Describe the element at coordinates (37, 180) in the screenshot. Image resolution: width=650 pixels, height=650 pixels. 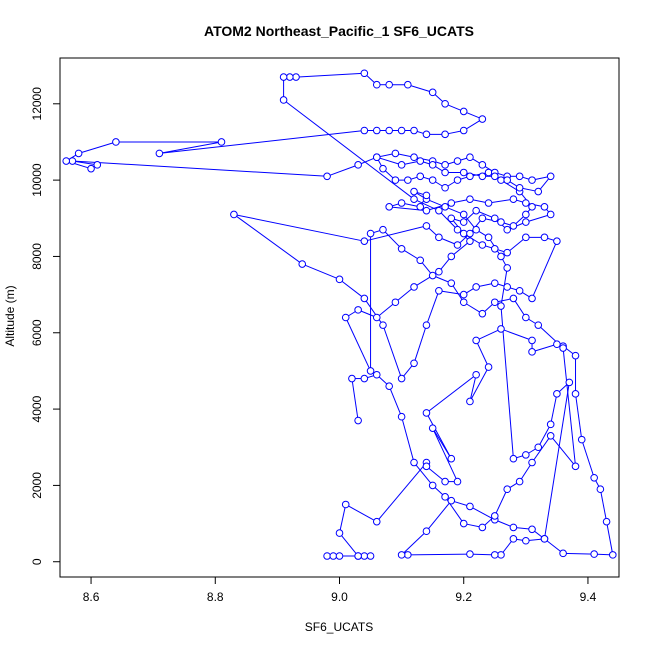
I see `y-tick-label: 10000` at that location.